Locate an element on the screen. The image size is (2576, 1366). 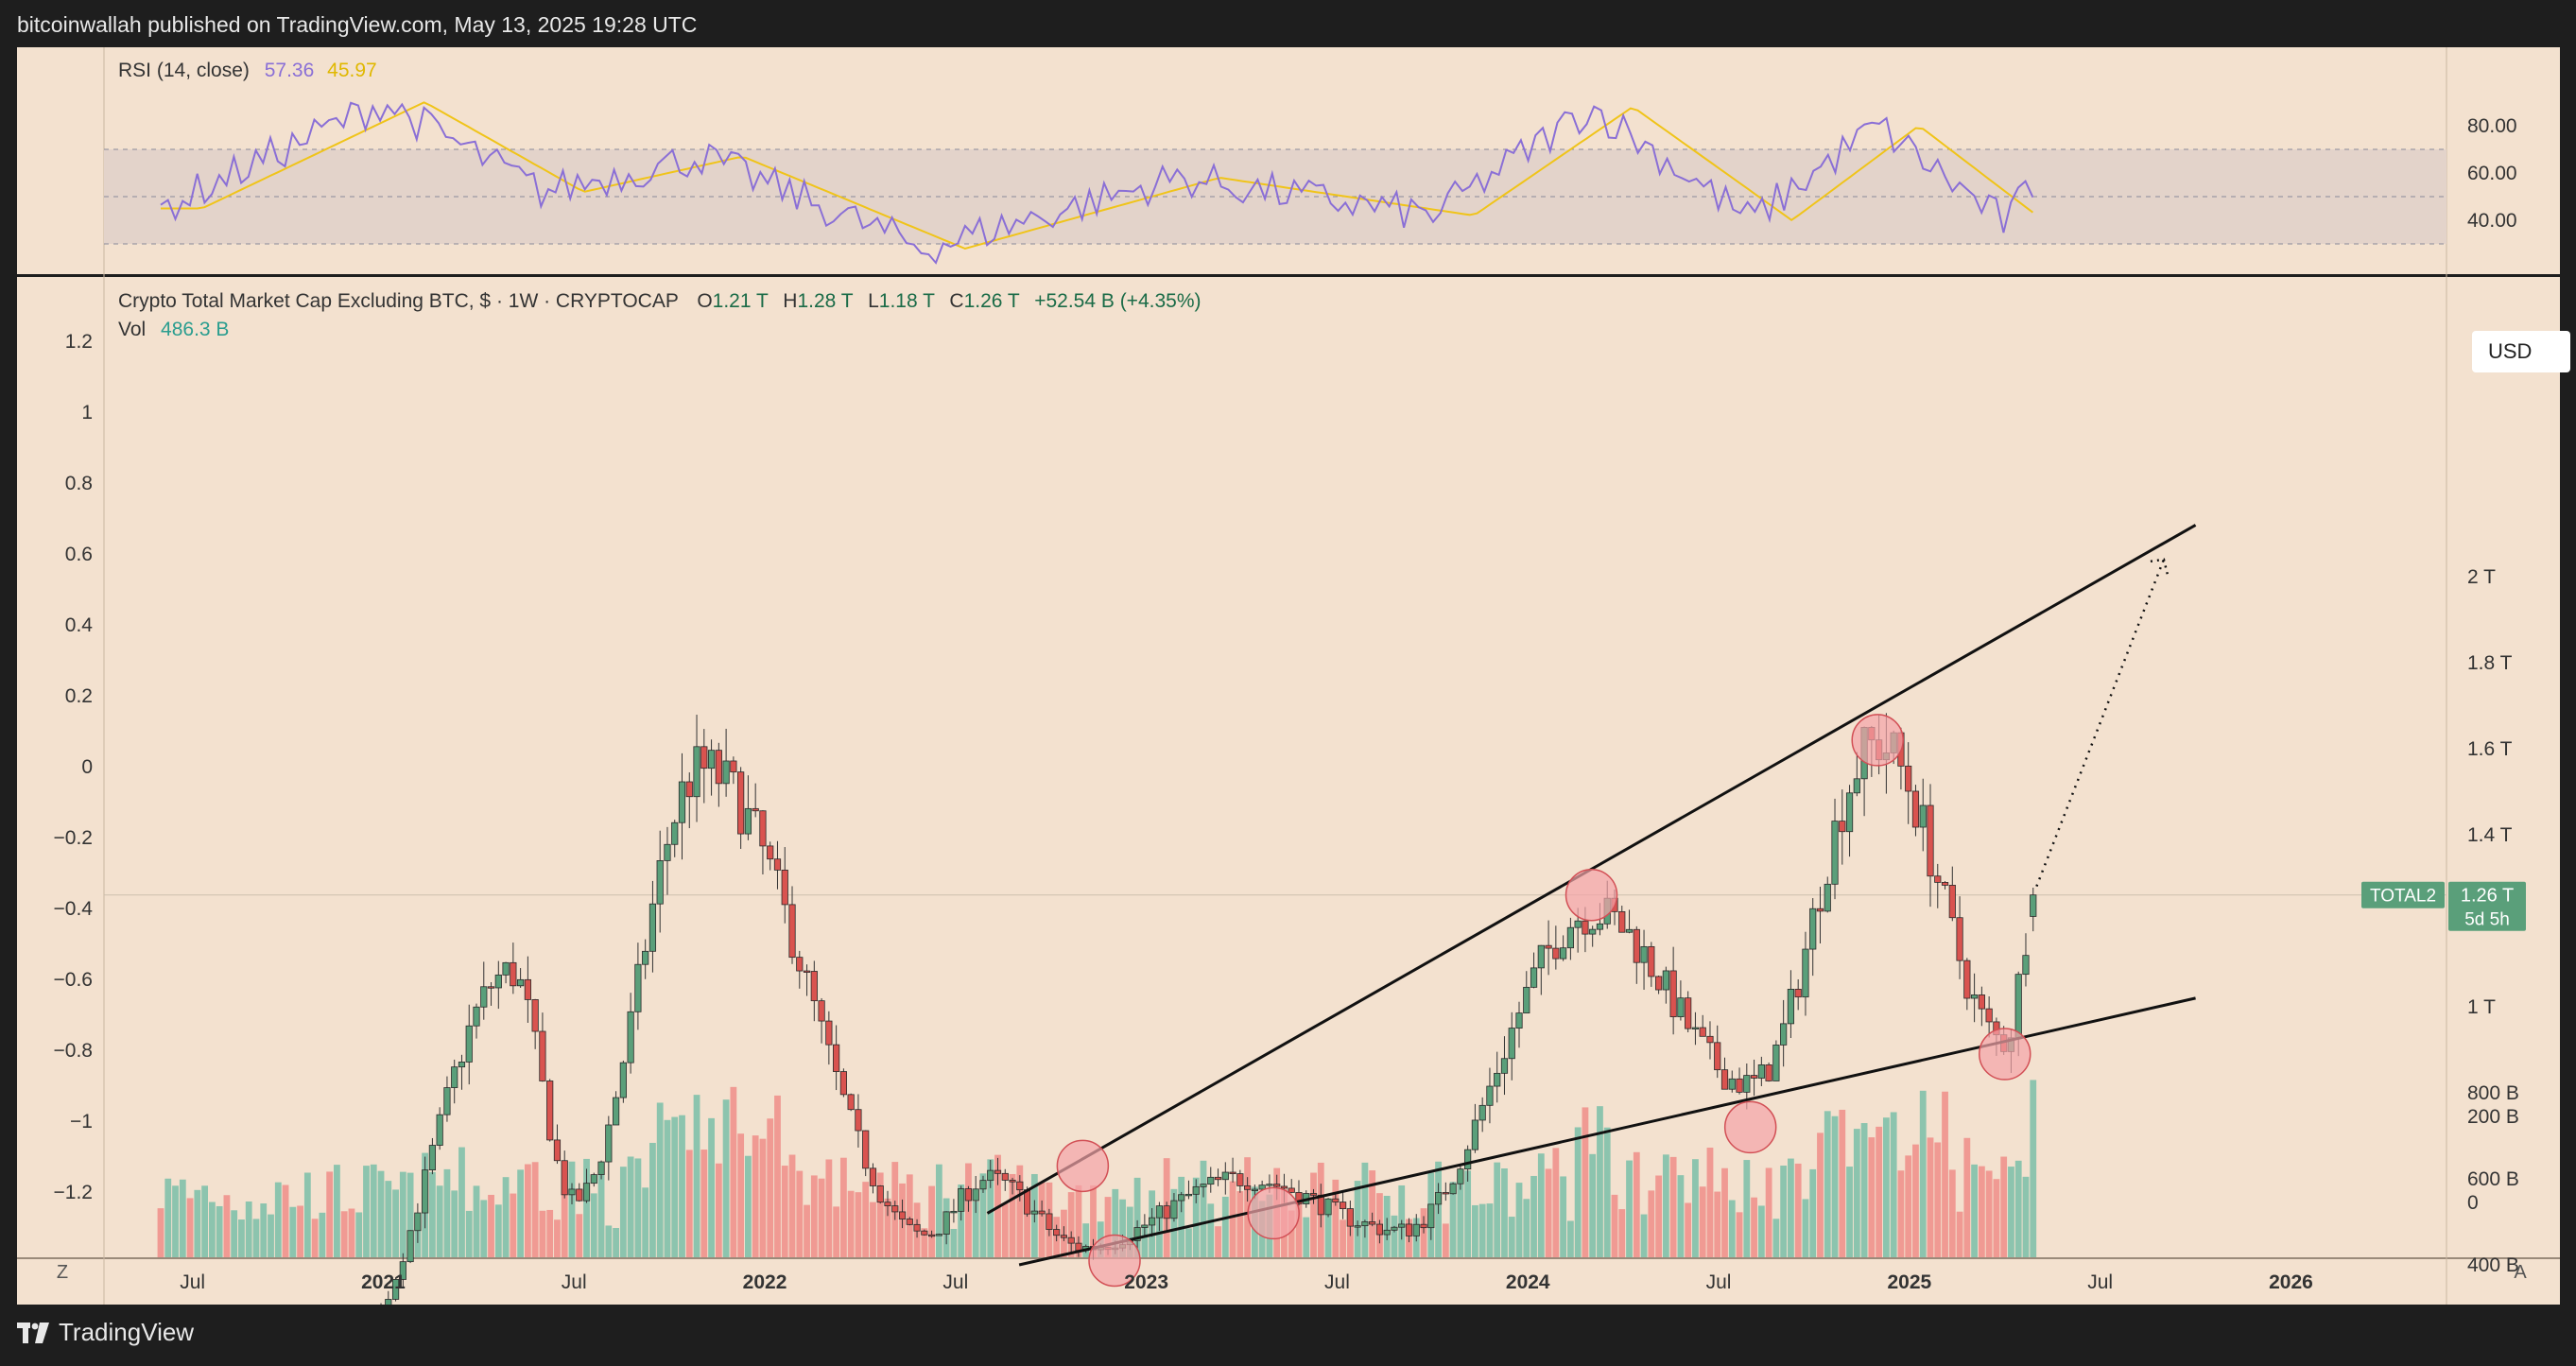
rsi-ma-value: 45.97 is located at coordinates (352, 71).